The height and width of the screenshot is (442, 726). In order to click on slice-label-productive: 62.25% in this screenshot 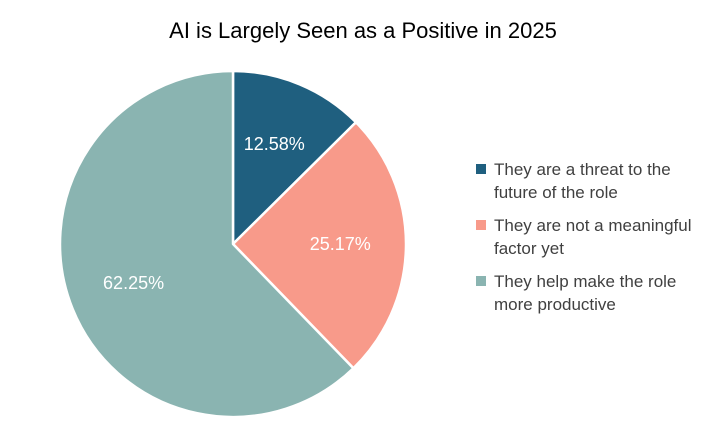, I will do `click(133, 283)`.